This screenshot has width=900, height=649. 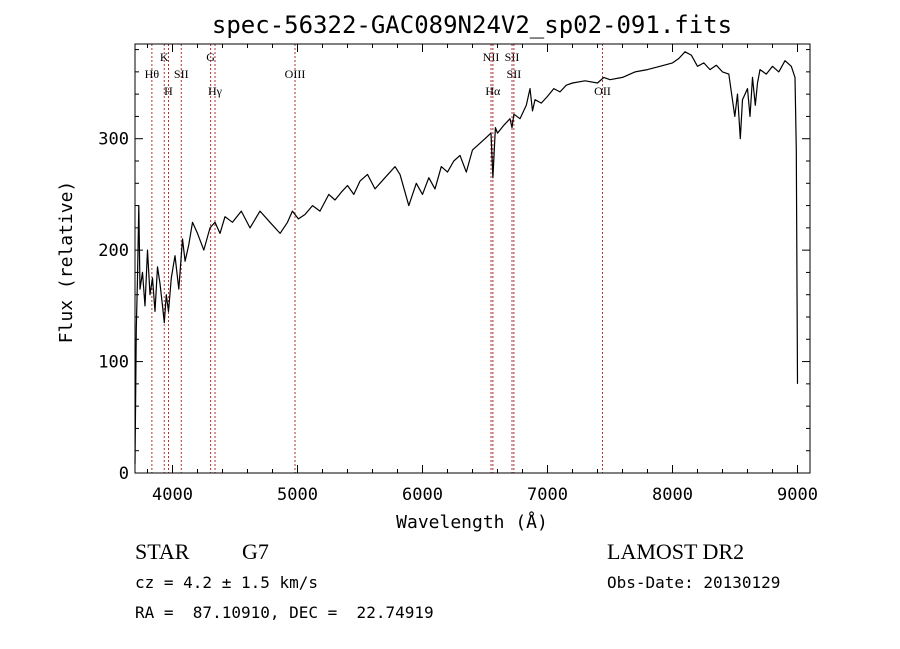 What do you see at coordinates (493, 91) in the screenshot?
I see `spectral-line-label: Hα` at bounding box center [493, 91].